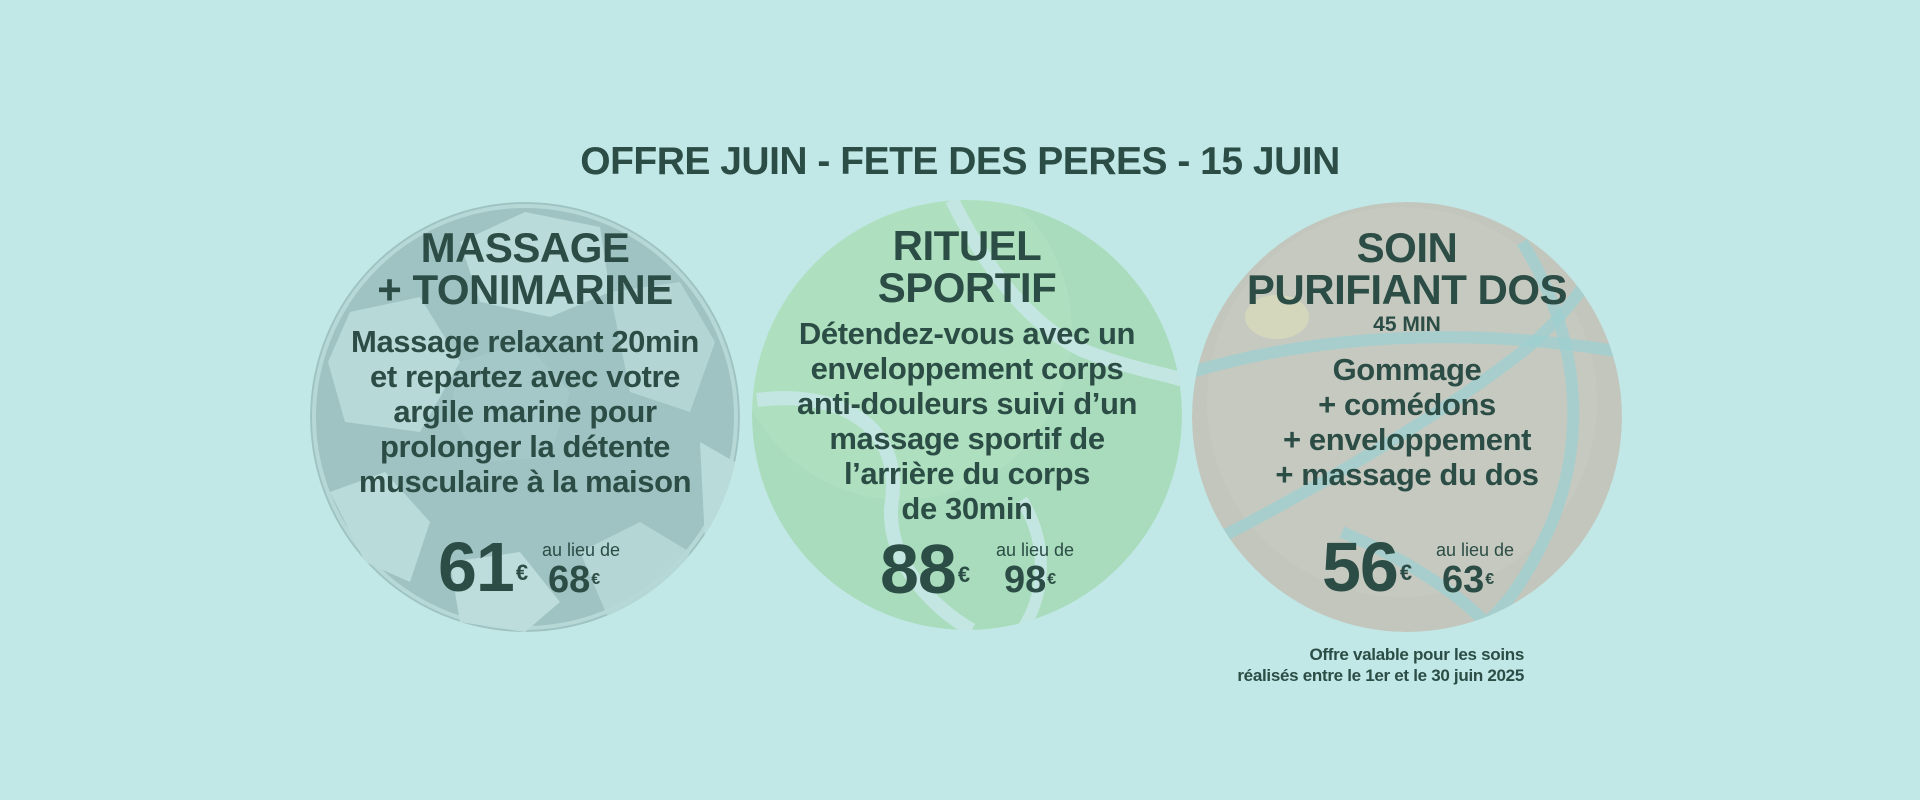 The height and width of the screenshot is (800, 1920). I want to click on offer-description-line: et repartez avec votre, so click(525, 376).